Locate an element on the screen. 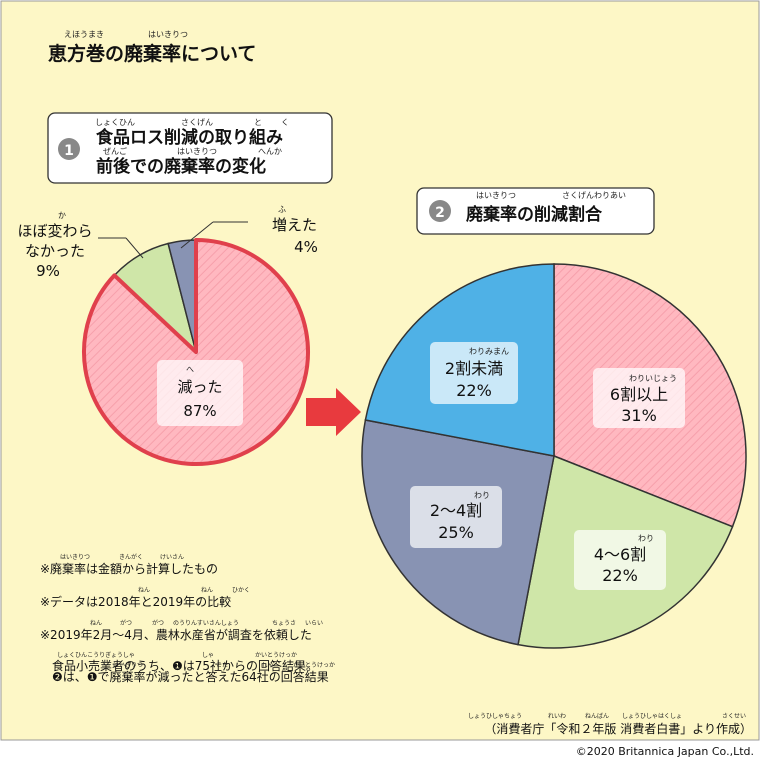  label-under20-box is located at coordinates (474, 373).